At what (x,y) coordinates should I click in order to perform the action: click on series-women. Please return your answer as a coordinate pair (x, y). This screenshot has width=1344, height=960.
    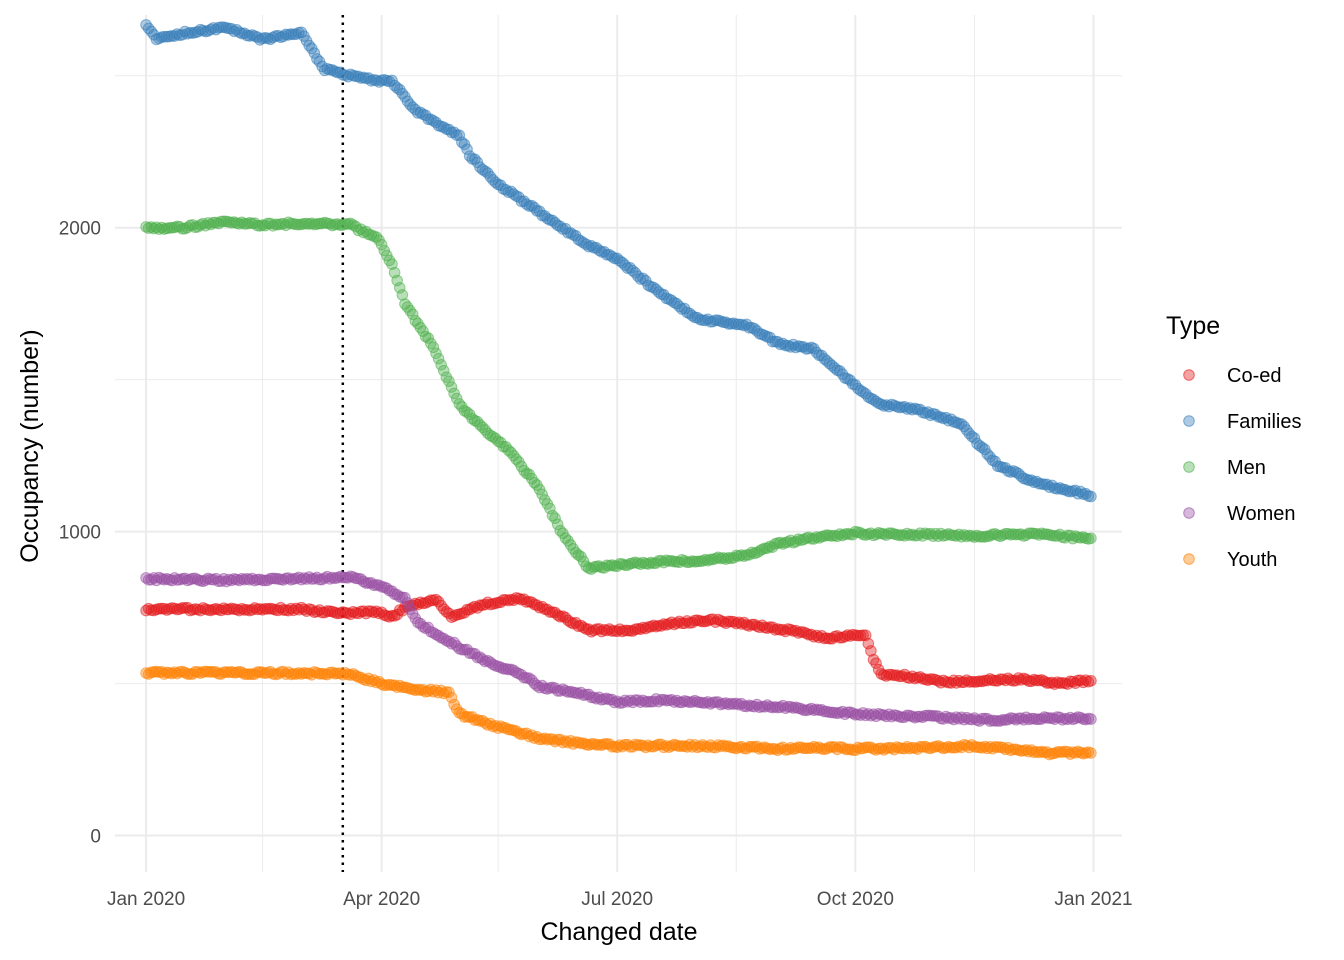
    Looking at the image, I should click on (618, 648).